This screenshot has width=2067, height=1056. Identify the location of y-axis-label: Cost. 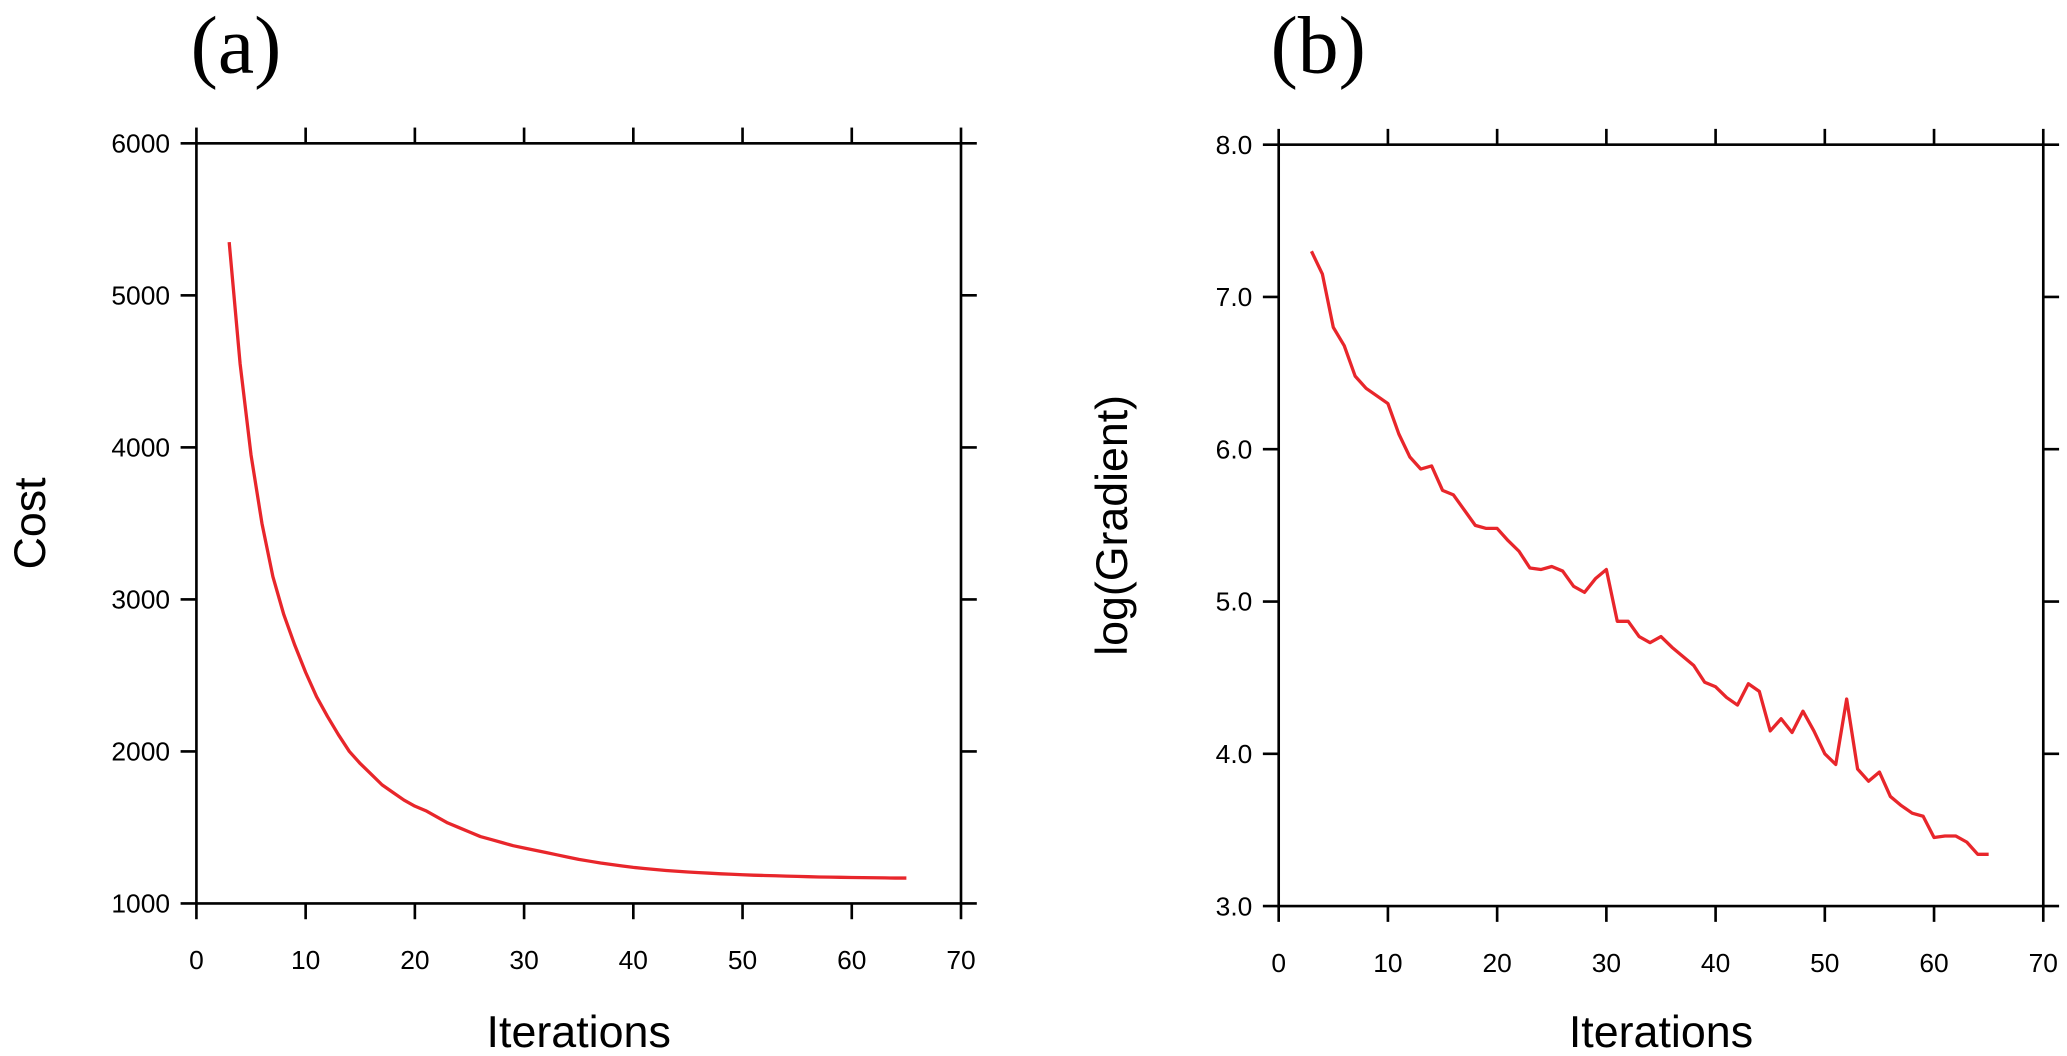
(30, 523).